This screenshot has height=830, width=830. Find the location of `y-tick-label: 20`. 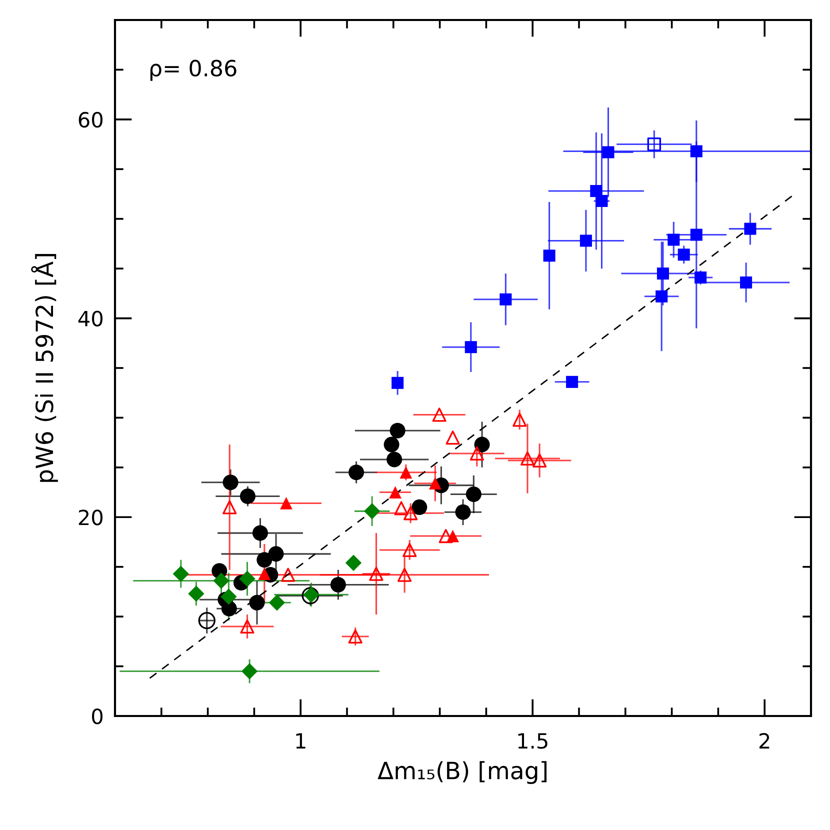

y-tick-label: 20 is located at coordinates (90, 518).